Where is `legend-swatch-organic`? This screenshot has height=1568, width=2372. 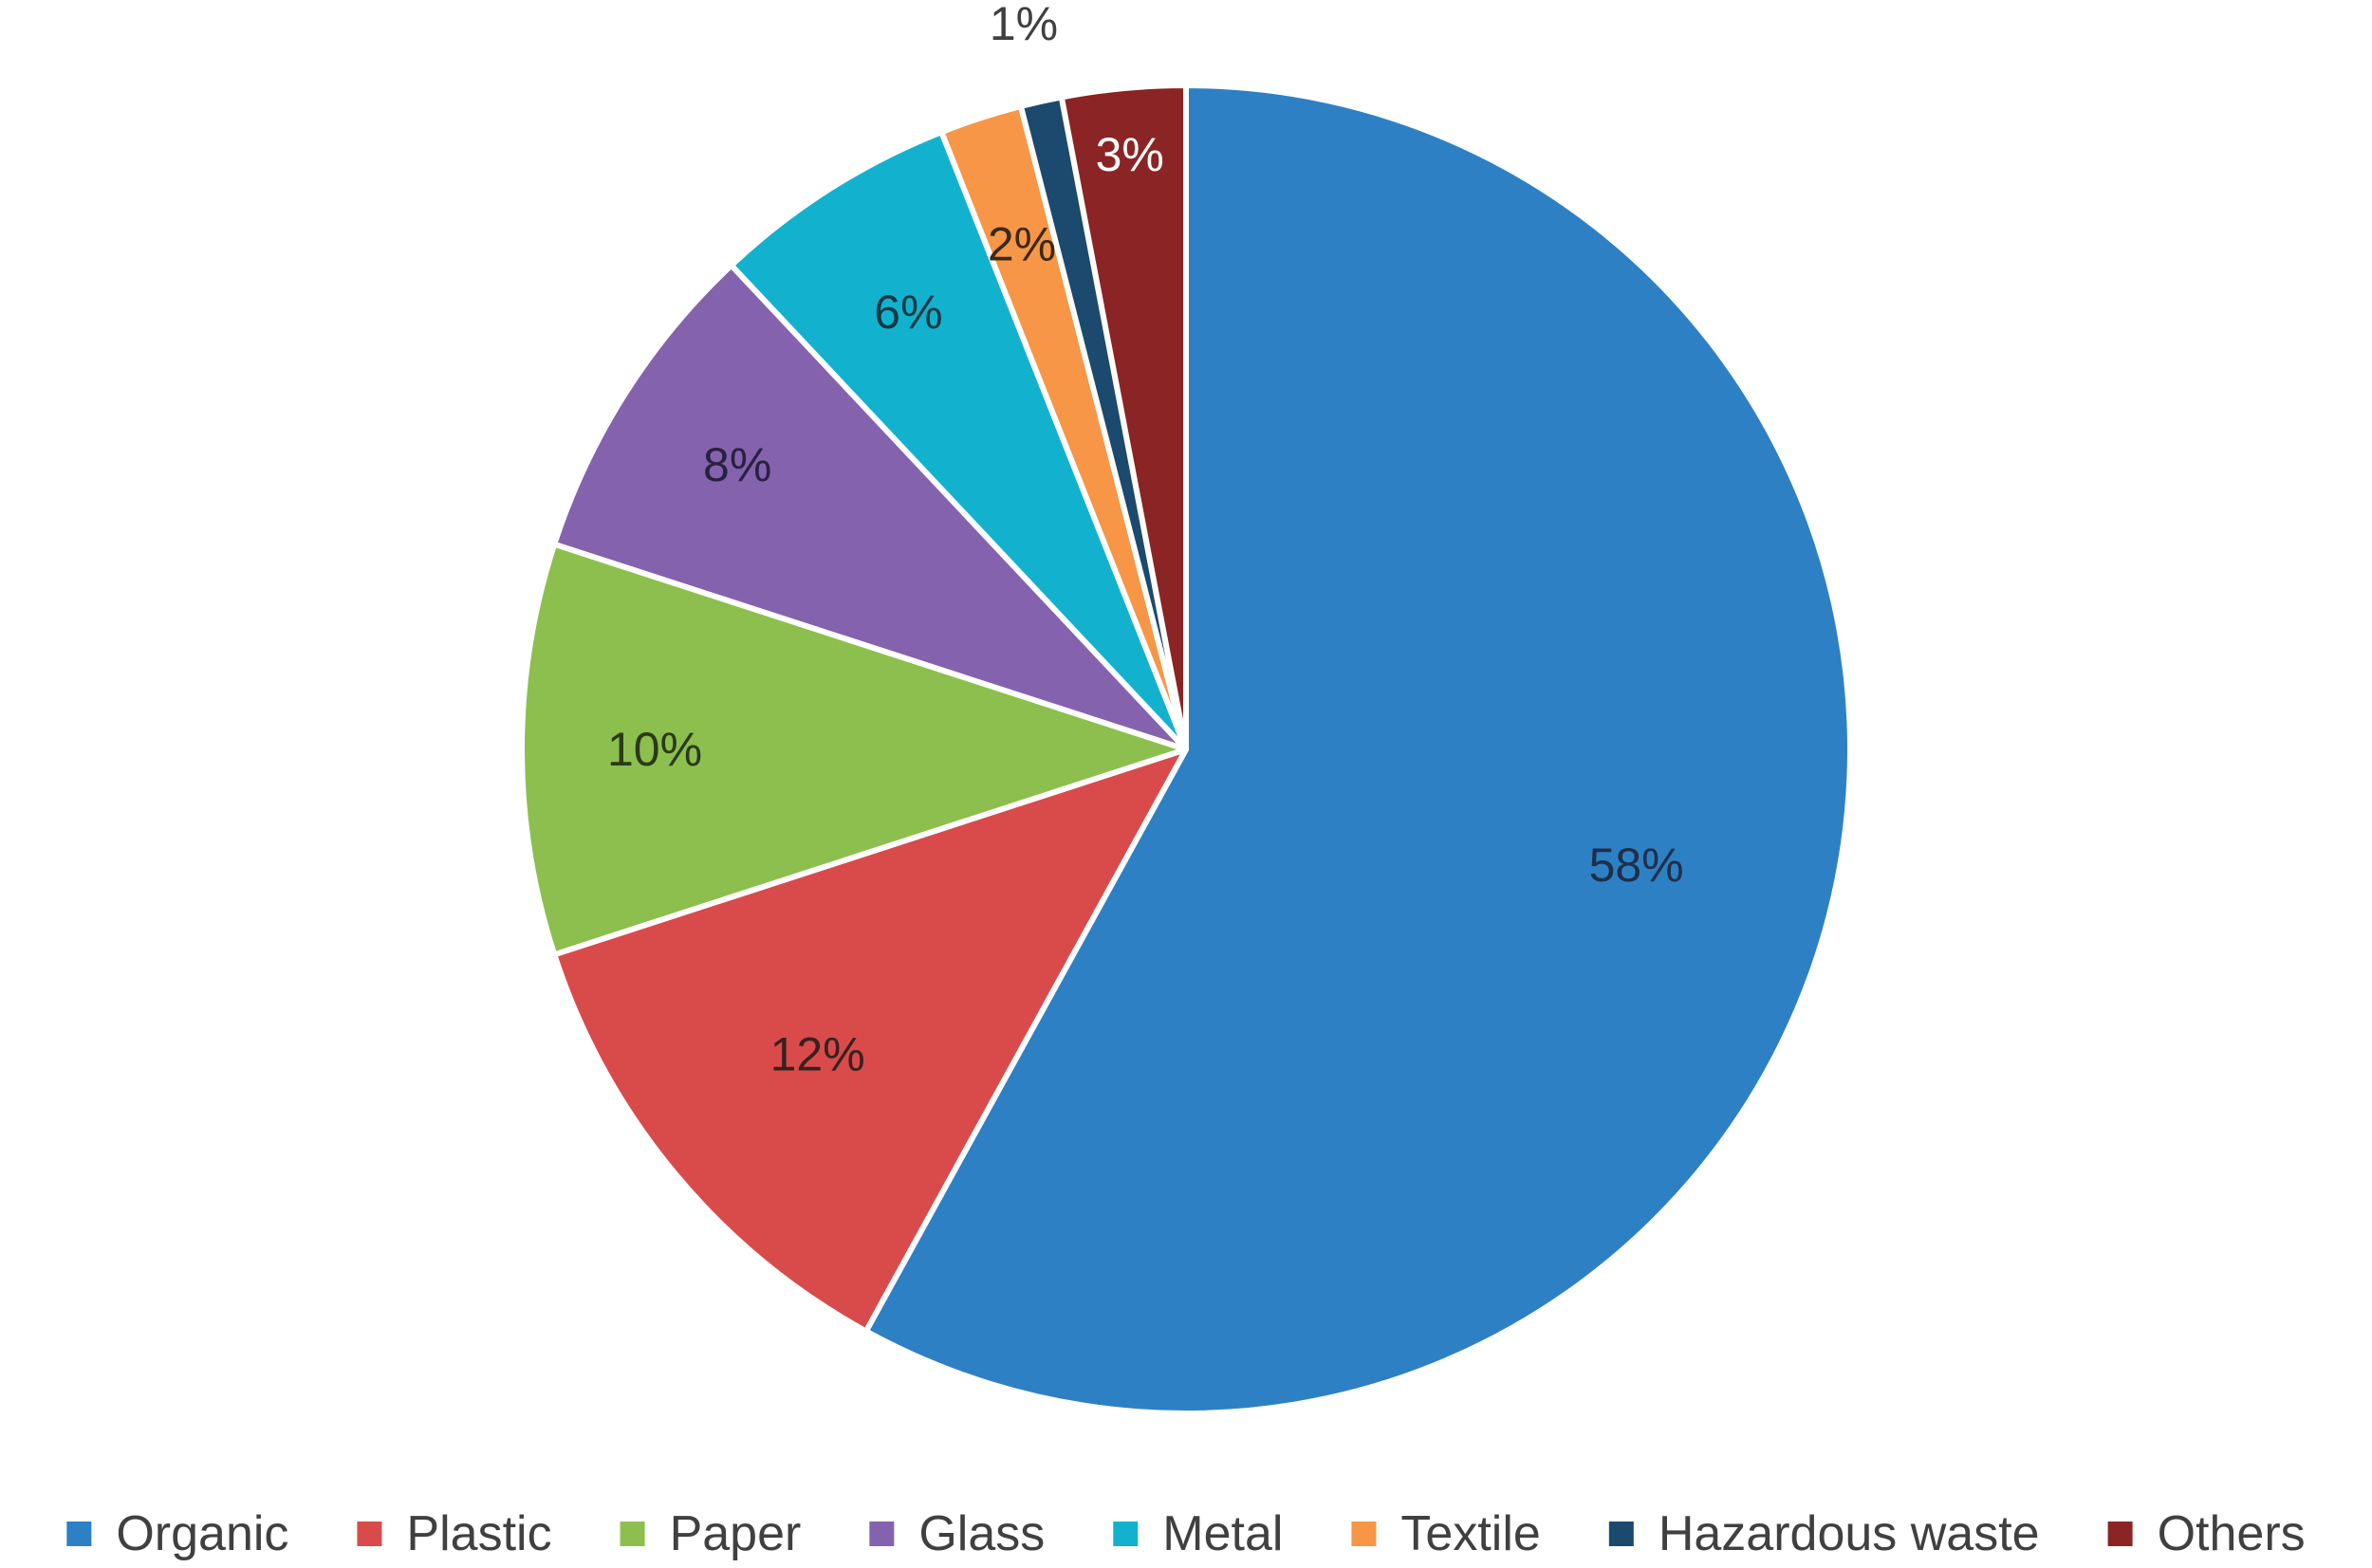
legend-swatch-organic is located at coordinates (79, 1534).